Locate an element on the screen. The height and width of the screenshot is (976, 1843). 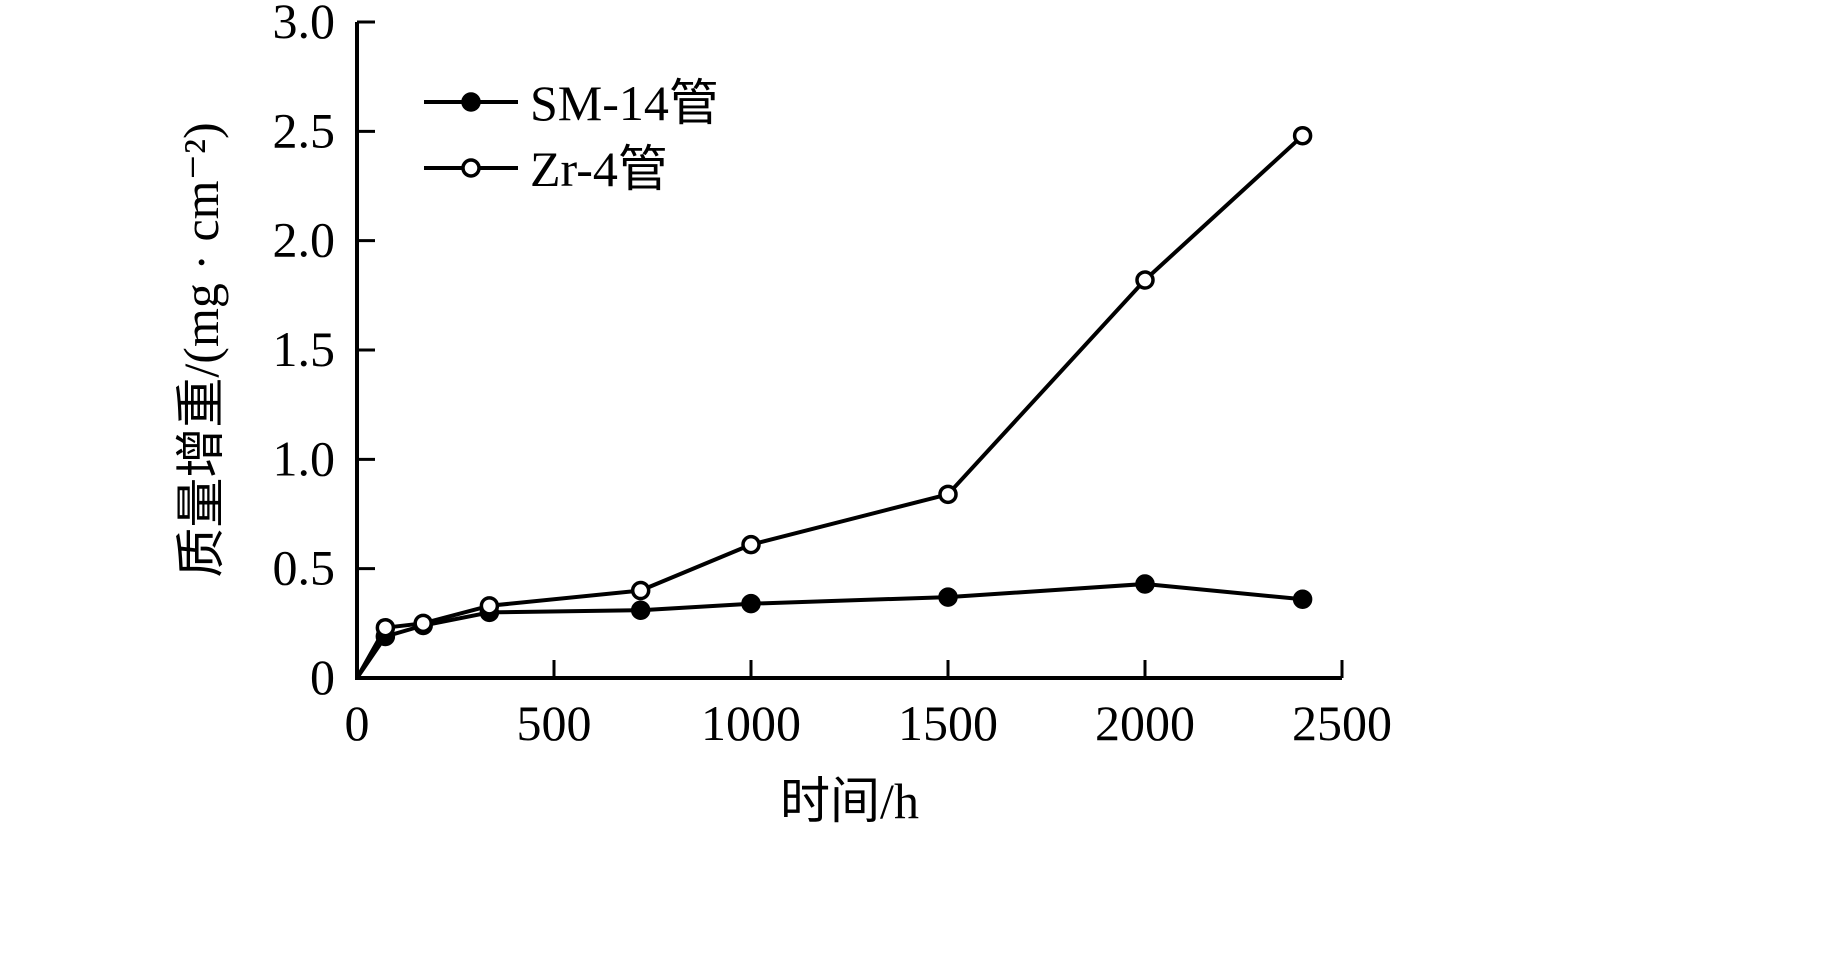
y-tick-label: 0 is located at coordinates (322, 677).